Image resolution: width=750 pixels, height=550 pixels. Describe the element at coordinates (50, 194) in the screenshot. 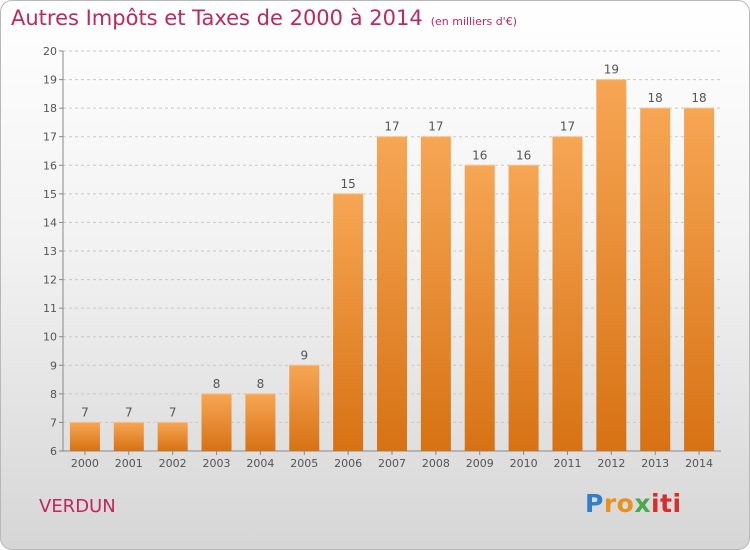

I see `y-tick-label: 15` at that location.